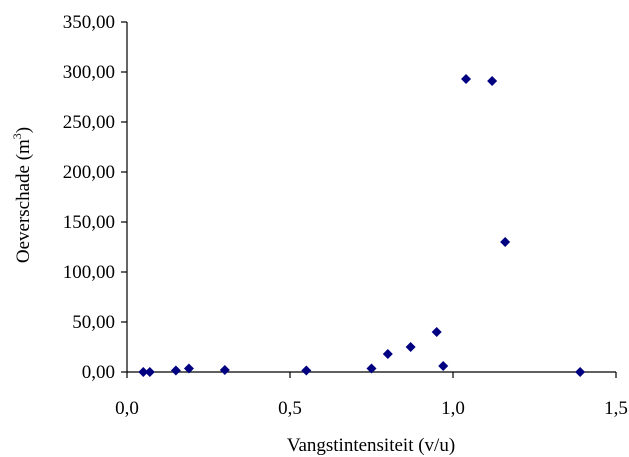 This screenshot has width=629, height=457. What do you see at coordinates (93, 322) in the screenshot?
I see `y-tick-label: 50,00` at bounding box center [93, 322].